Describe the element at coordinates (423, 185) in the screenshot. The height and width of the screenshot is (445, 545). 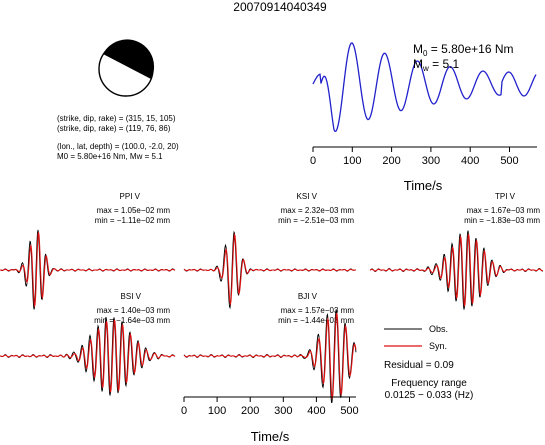
I see `stf-xlabel: Time/s` at that location.